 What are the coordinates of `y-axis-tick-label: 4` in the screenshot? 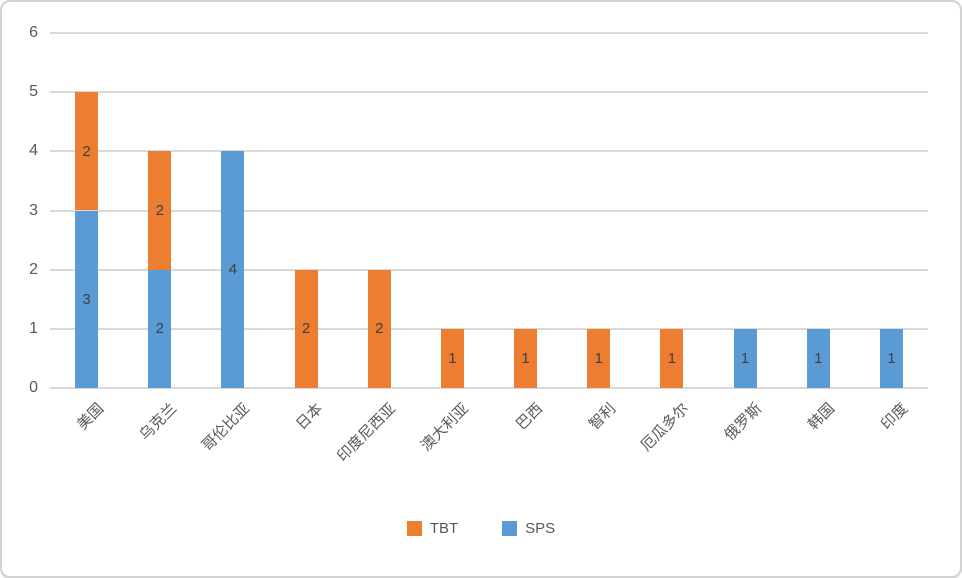 It's located at (33, 151).